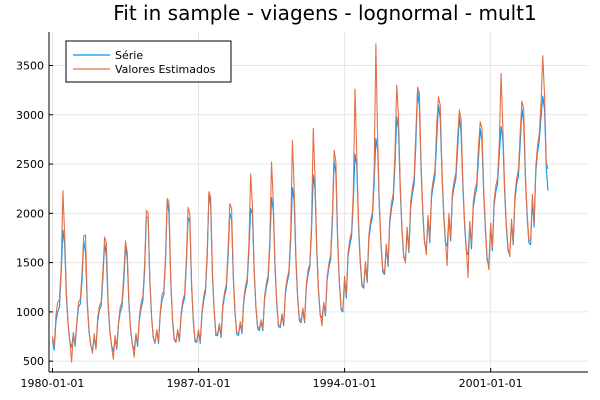 The width and height of the screenshot is (600, 400). I want to click on y-tick-label: 3500, so click(30, 66).